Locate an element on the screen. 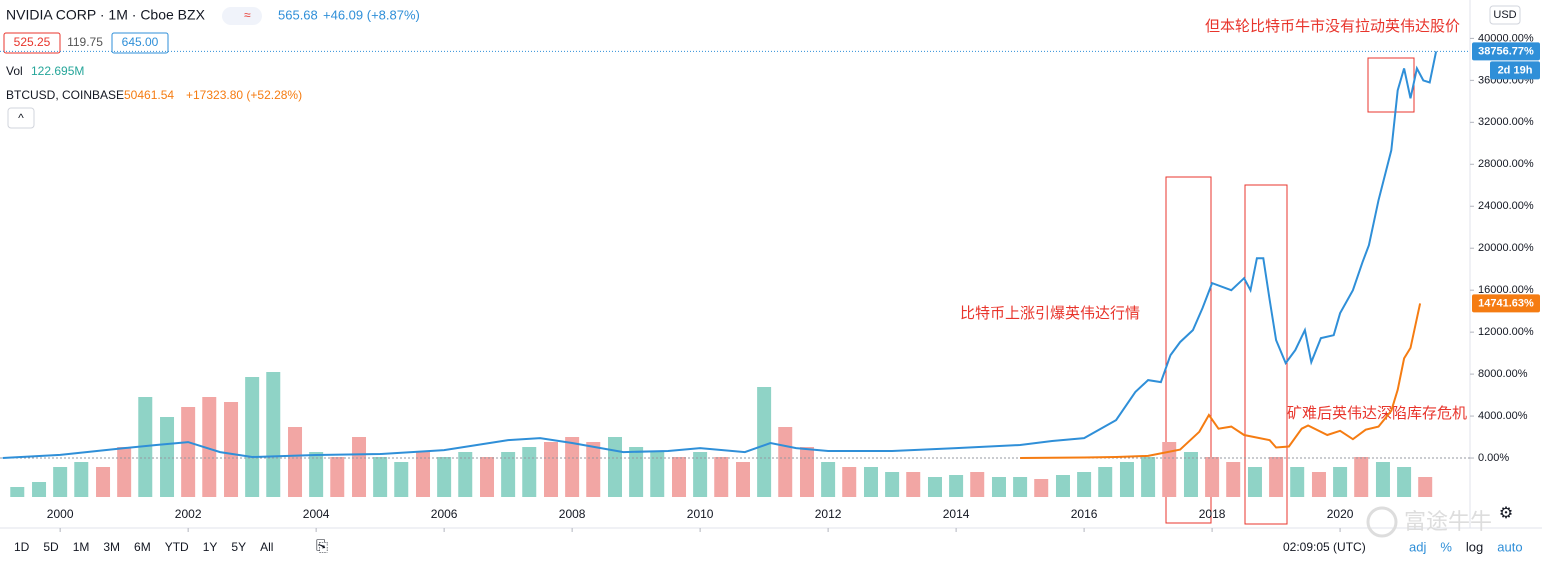 The height and width of the screenshot is (565, 1542). compare-icon: ⎘ is located at coordinates (322, 546).